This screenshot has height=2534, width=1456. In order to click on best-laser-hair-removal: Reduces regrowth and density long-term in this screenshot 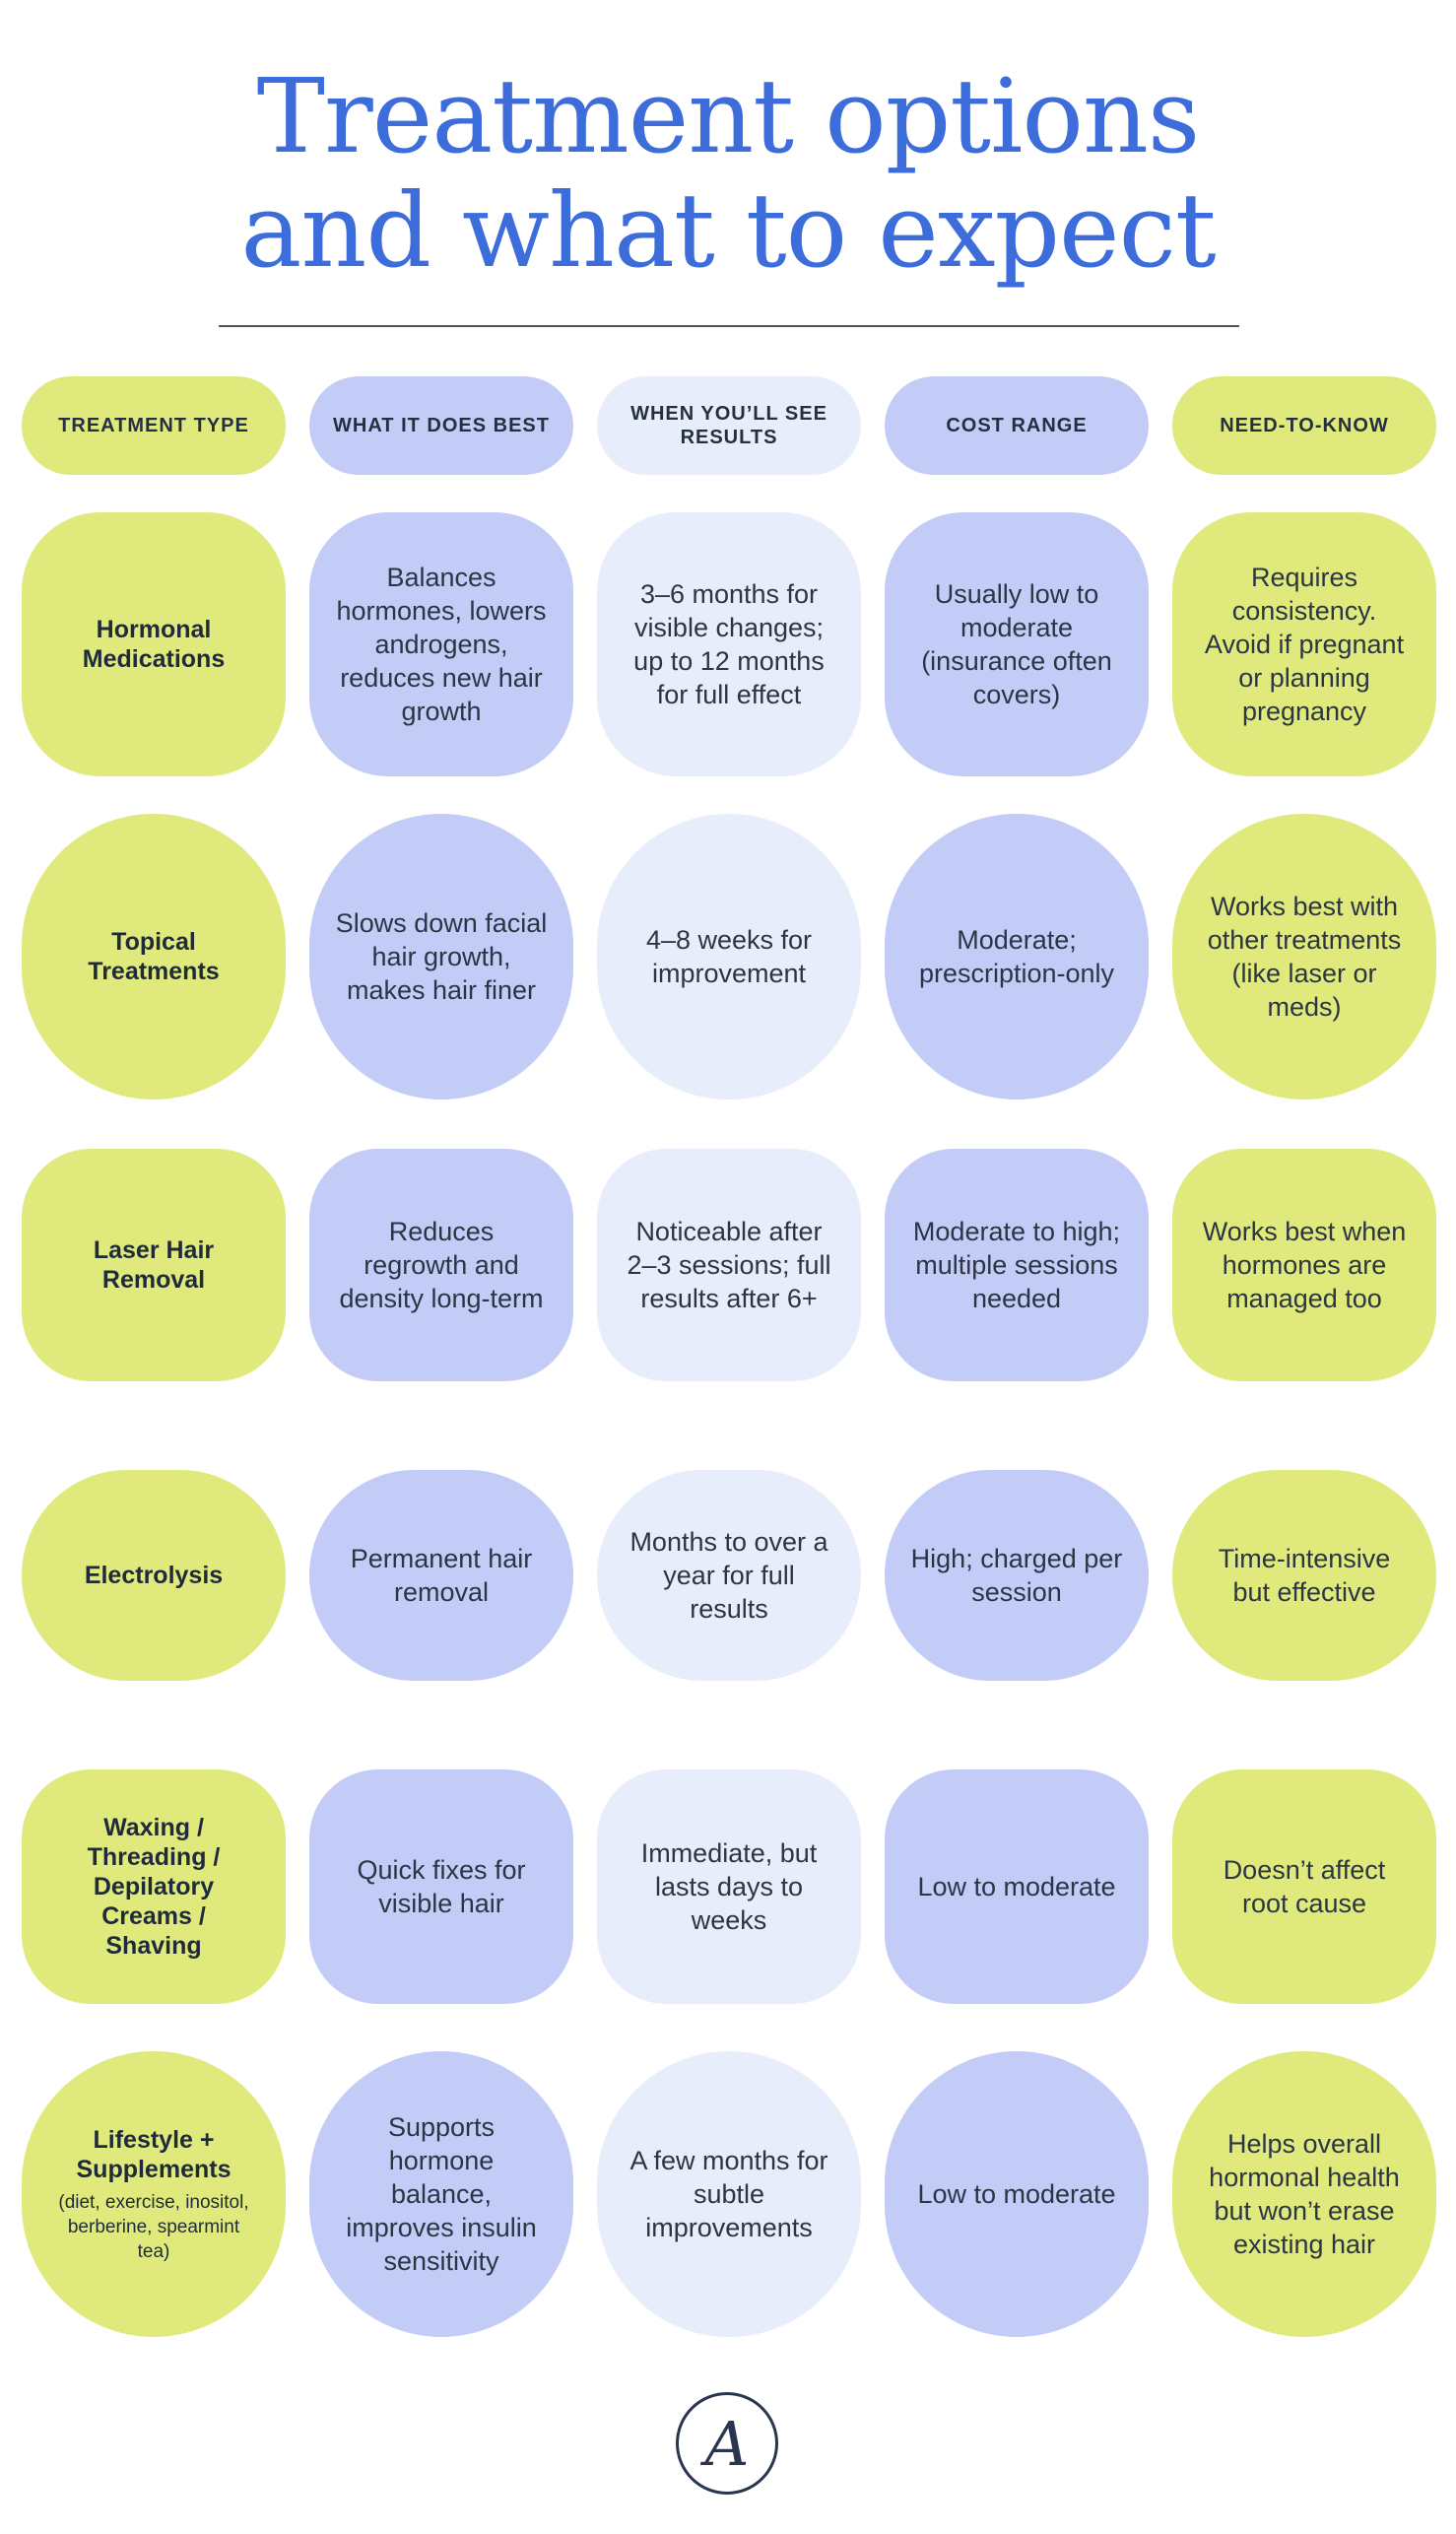, I will do `click(441, 1265)`.